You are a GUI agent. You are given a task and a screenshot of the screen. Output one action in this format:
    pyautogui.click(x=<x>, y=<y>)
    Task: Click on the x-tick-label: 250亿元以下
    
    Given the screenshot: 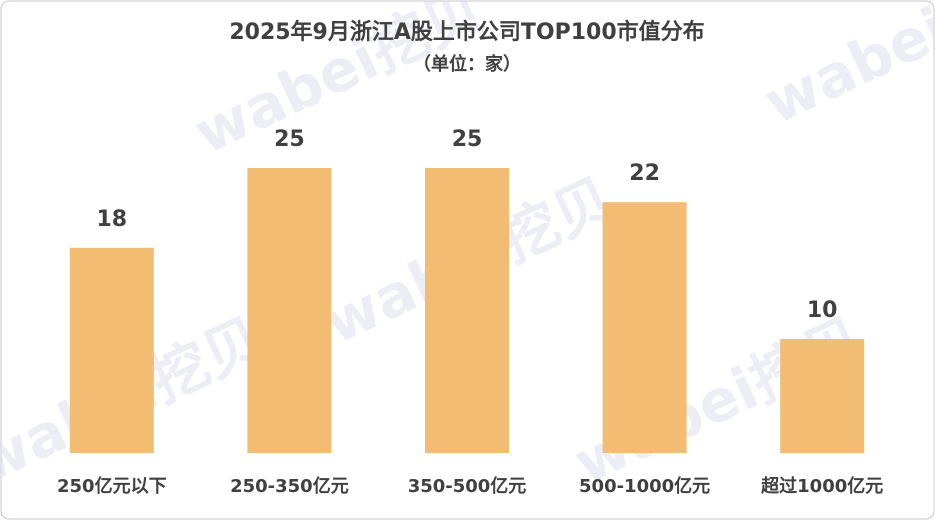 What is the action you would take?
    pyautogui.click(x=112, y=486)
    